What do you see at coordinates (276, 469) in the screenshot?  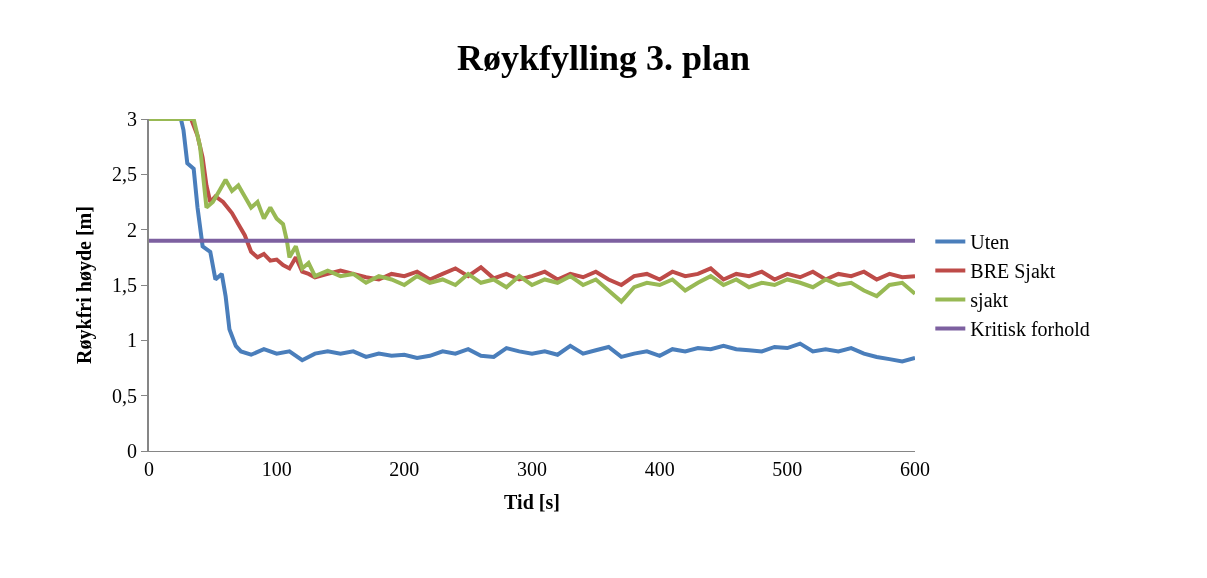 I see `x-tick-label: 100` at bounding box center [276, 469].